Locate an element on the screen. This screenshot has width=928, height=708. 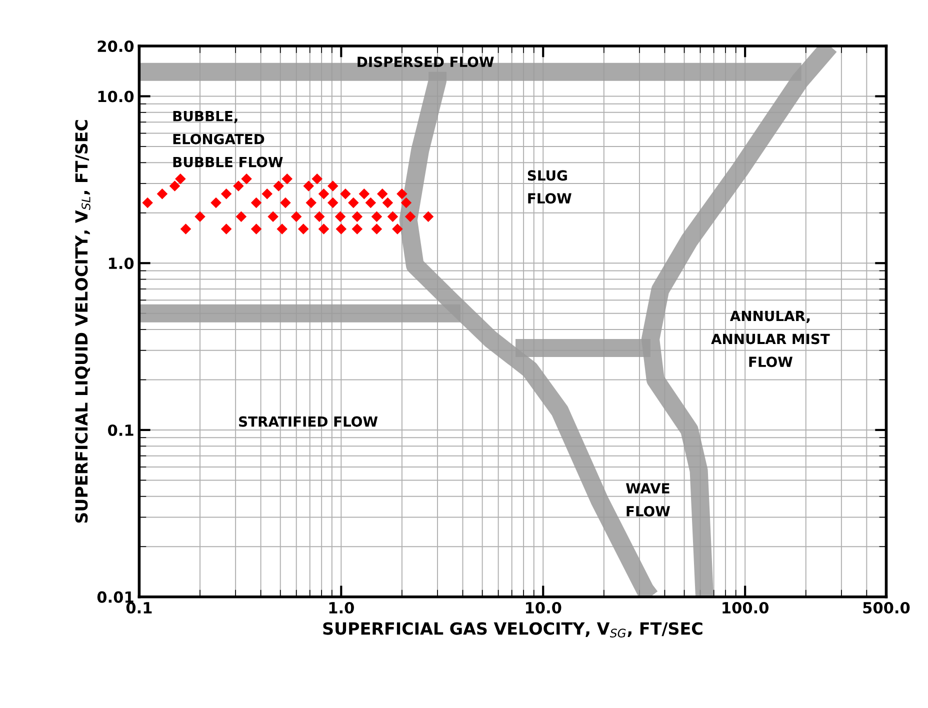
y-tick-label: 0.01 is located at coordinates (115, 597).